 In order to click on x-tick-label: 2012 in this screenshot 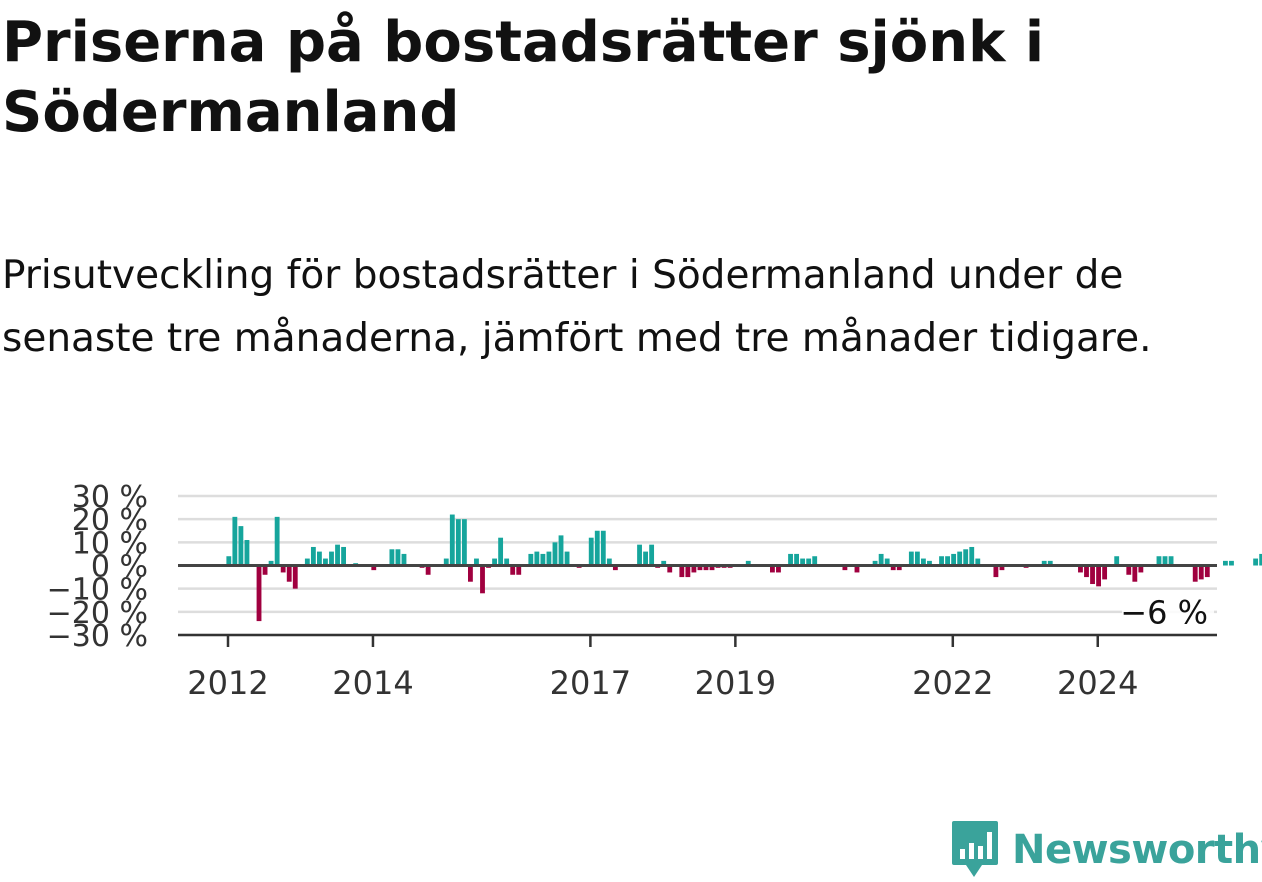, I will do `click(227, 683)`.